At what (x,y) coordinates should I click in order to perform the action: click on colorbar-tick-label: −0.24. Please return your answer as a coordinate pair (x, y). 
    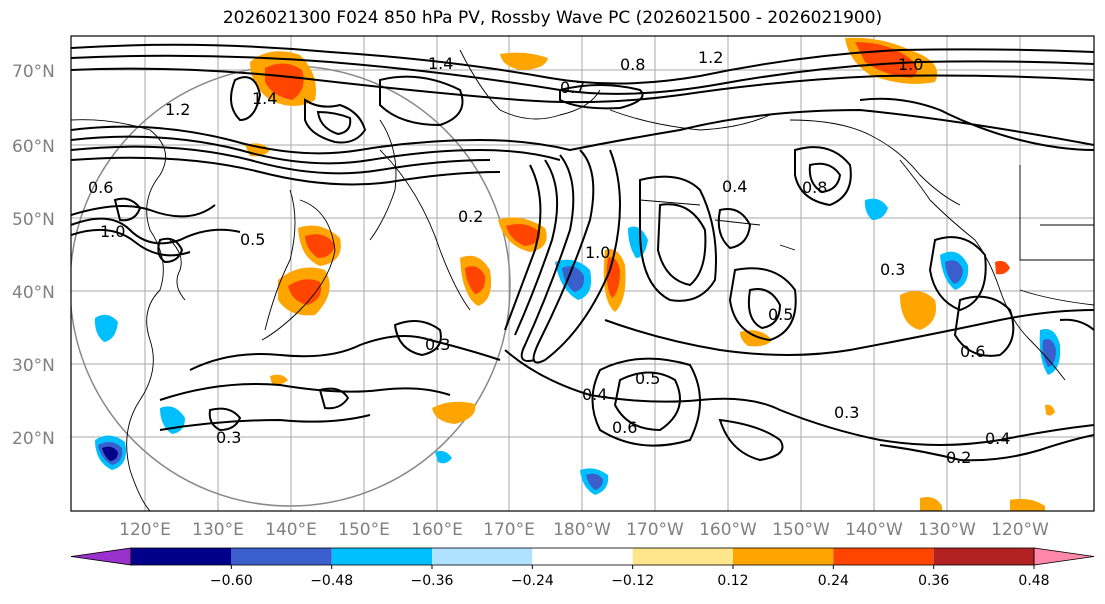
    Looking at the image, I should click on (532, 581).